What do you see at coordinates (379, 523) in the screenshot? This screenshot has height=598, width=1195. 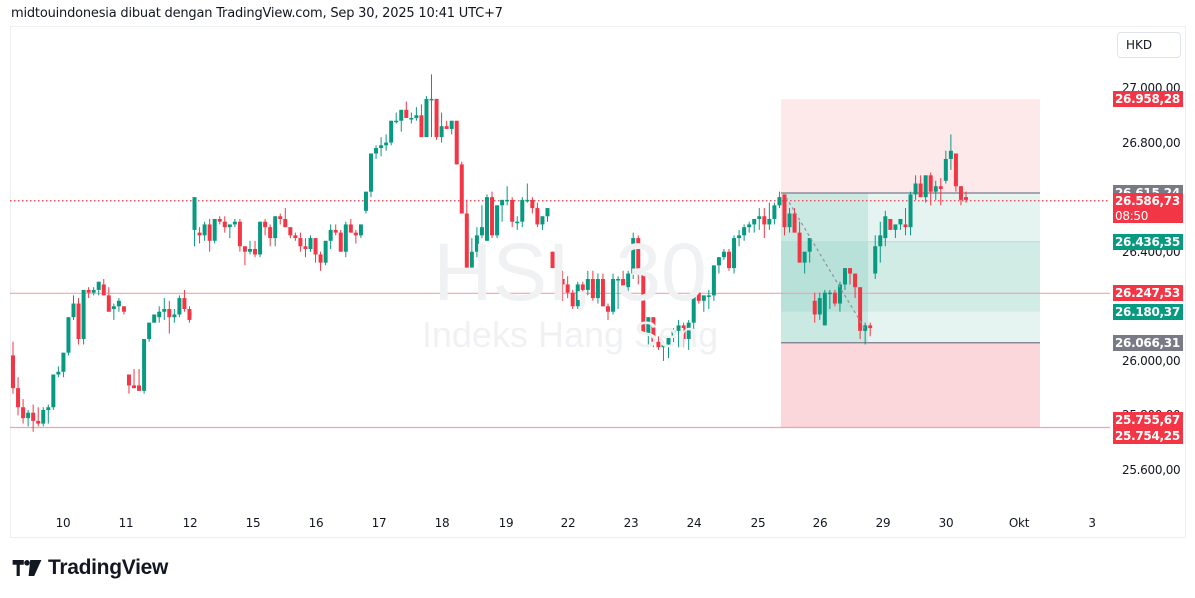 I see `time-tick: 17` at bounding box center [379, 523].